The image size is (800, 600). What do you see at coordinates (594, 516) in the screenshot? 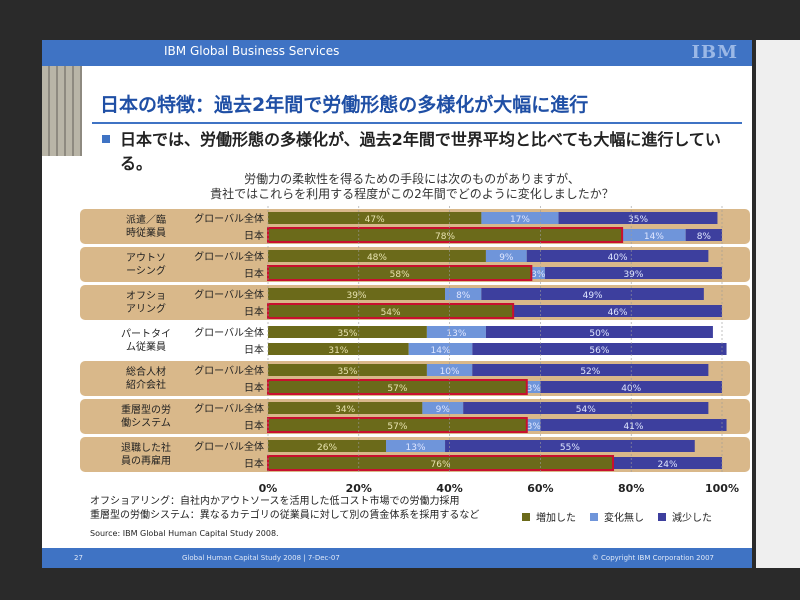
I see `legend-nochange-swatch` at bounding box center [594, 516].